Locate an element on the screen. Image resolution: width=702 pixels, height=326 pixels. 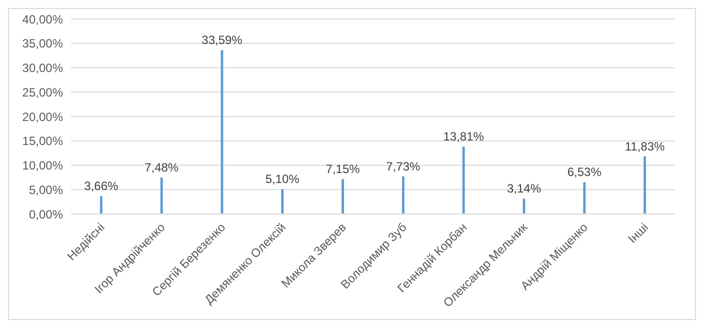
data-label: 11,83% is located at coordinates (645, 146).